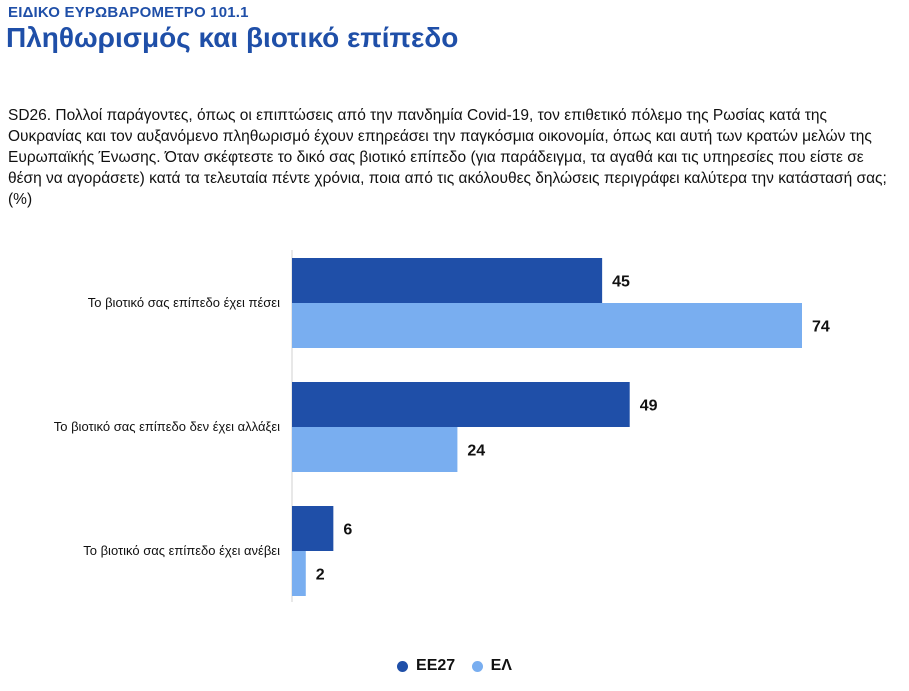  I want to click on legend-item-el: ΕΛ, so click(491, 666).